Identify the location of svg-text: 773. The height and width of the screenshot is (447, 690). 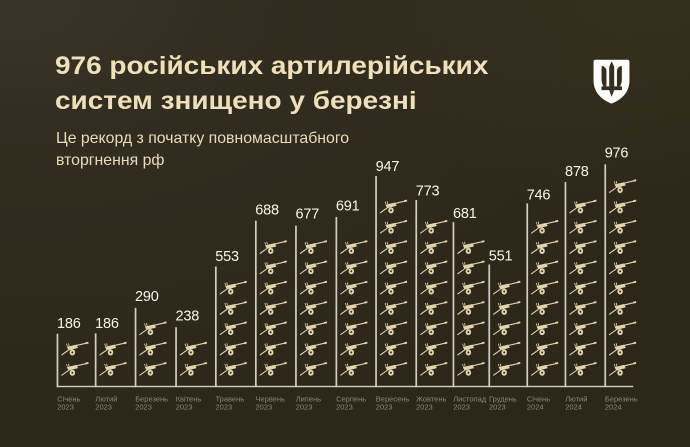
(428, 191).